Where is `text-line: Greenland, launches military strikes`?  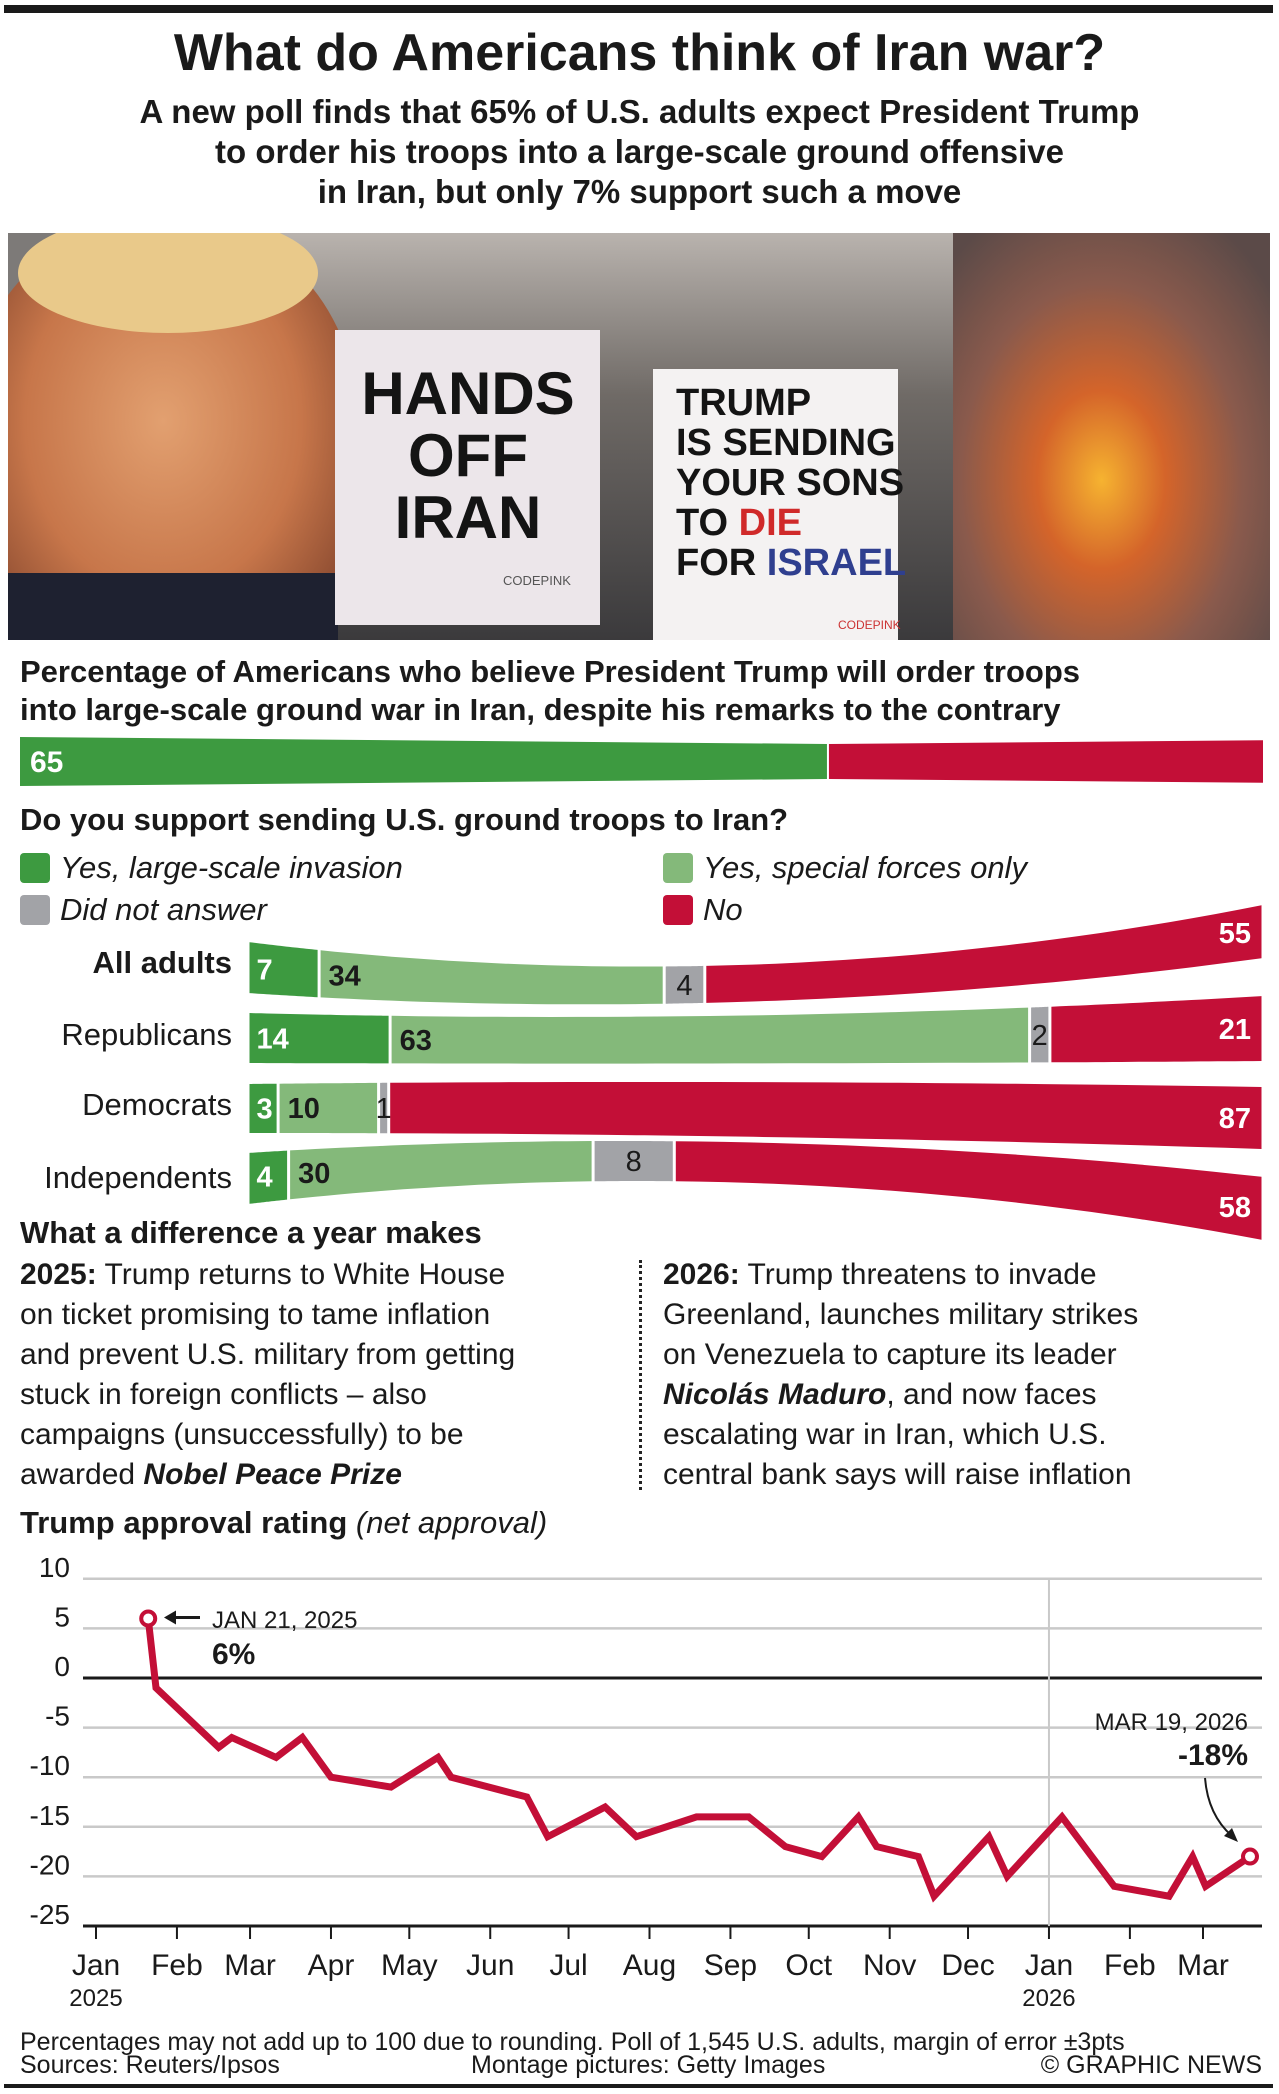 text-line: Greenland, launches military strikes is located at coordinates (901, 1314).